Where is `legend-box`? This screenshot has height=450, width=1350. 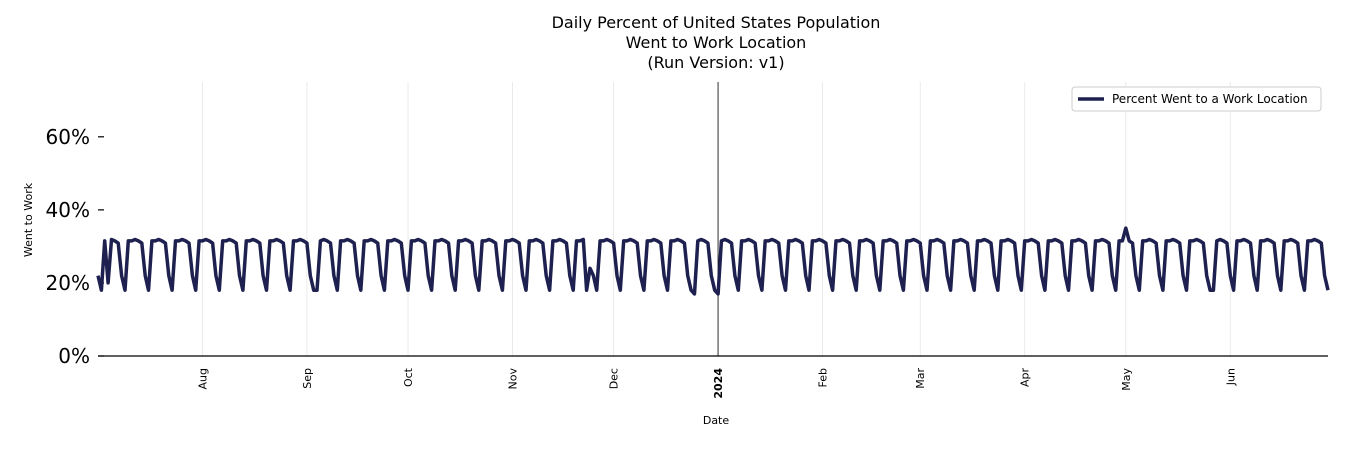 legend-box is located at coordinates (1196, 99).